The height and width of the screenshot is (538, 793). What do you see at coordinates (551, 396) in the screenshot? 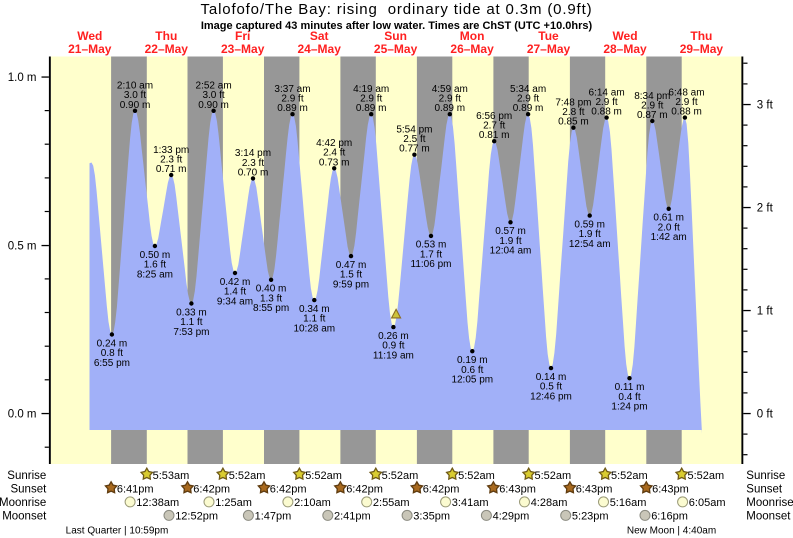
I see `svg-text: 12:46 pm` at bounding box center [551, 396].